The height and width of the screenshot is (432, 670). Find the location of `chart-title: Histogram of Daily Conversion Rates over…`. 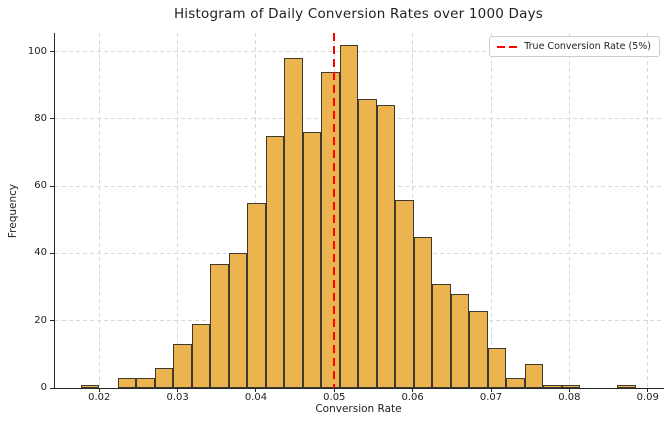

chart-title: Histogram of Daily Conversion Rates over… is located at coordinates (358, 14).